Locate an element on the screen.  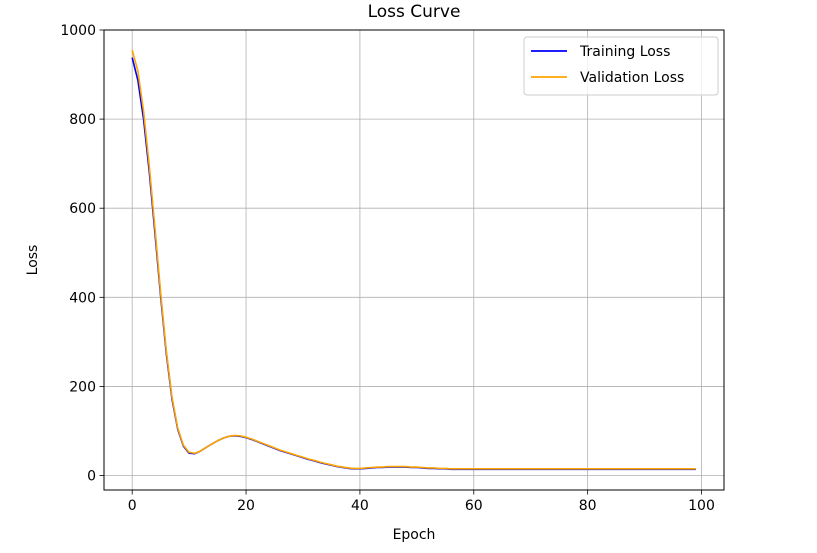
x-tick-label: 40 is located at coordinates (360, 506).